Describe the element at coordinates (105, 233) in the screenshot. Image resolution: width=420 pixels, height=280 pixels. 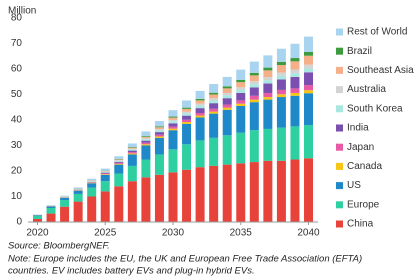
I see `x-tick-label: 2025` at that location.